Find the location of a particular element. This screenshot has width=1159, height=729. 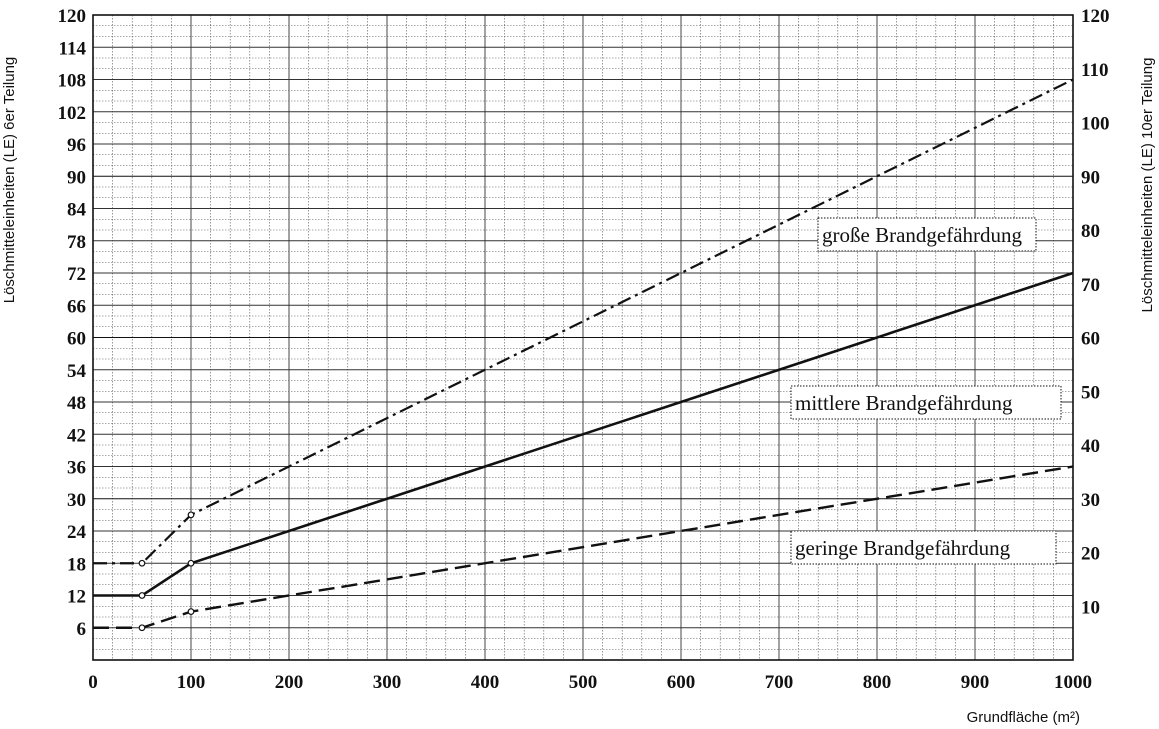

x-tick-label: 800 is located at coordinates (877, 682).